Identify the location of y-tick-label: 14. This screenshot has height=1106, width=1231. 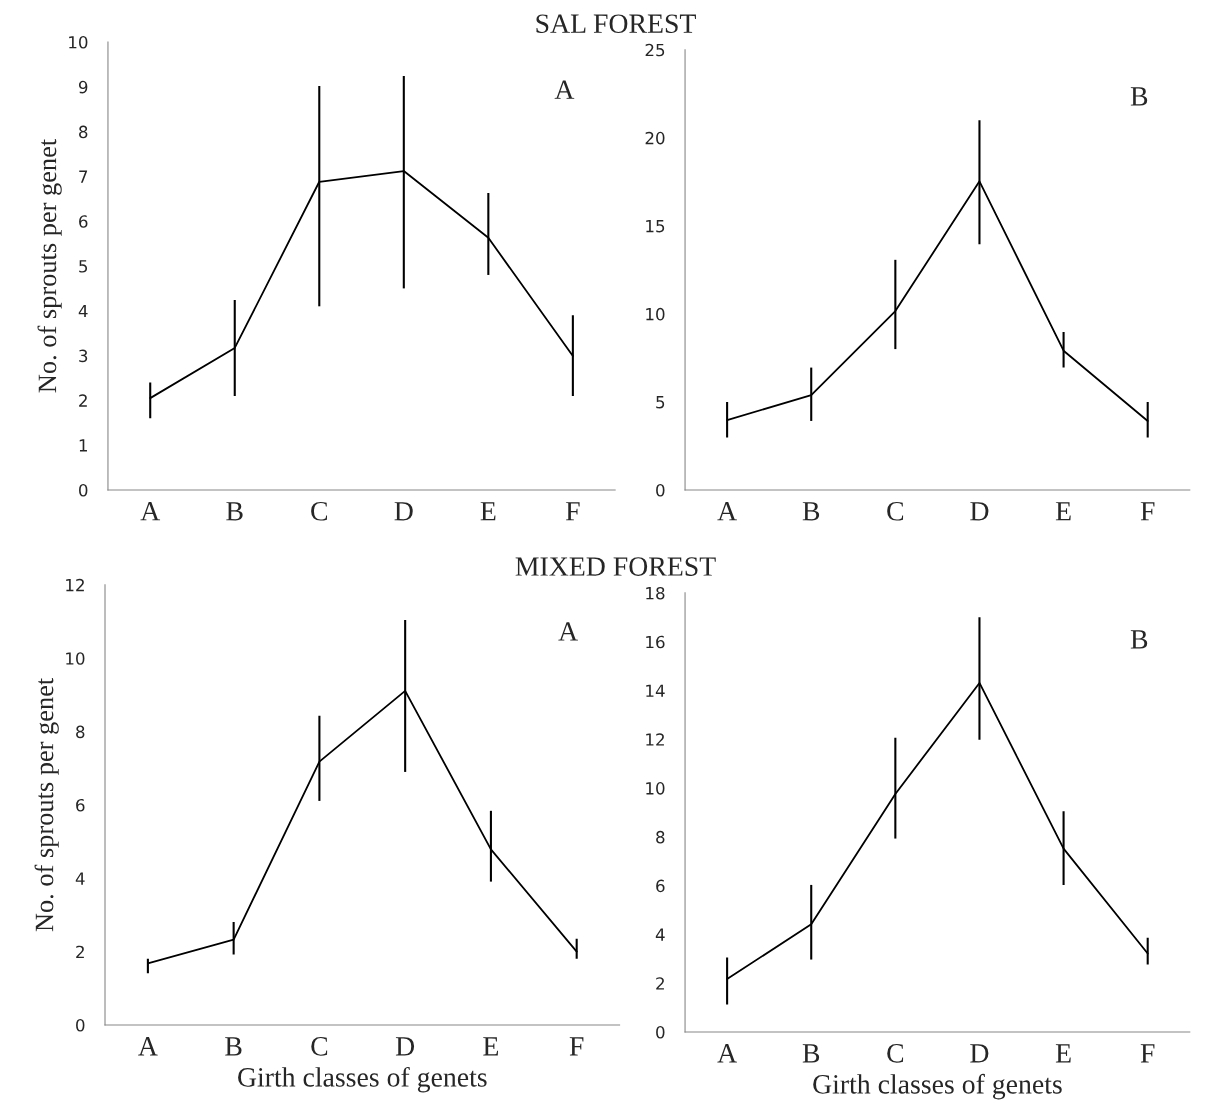
(655, 690).